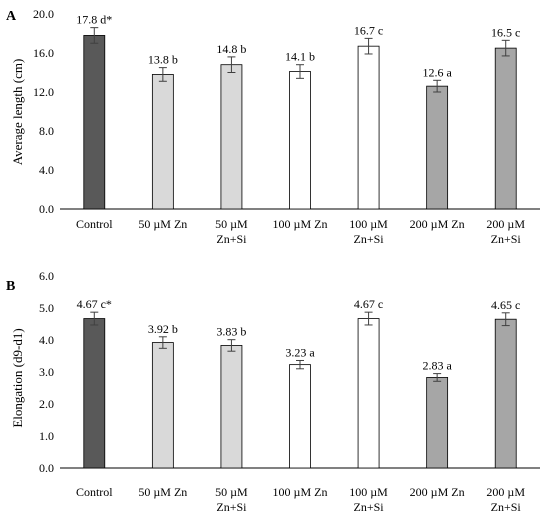 The width and height of the screenshot is (550, 517). I want to click on y-tick-label: 16.0, so click(43, 53).